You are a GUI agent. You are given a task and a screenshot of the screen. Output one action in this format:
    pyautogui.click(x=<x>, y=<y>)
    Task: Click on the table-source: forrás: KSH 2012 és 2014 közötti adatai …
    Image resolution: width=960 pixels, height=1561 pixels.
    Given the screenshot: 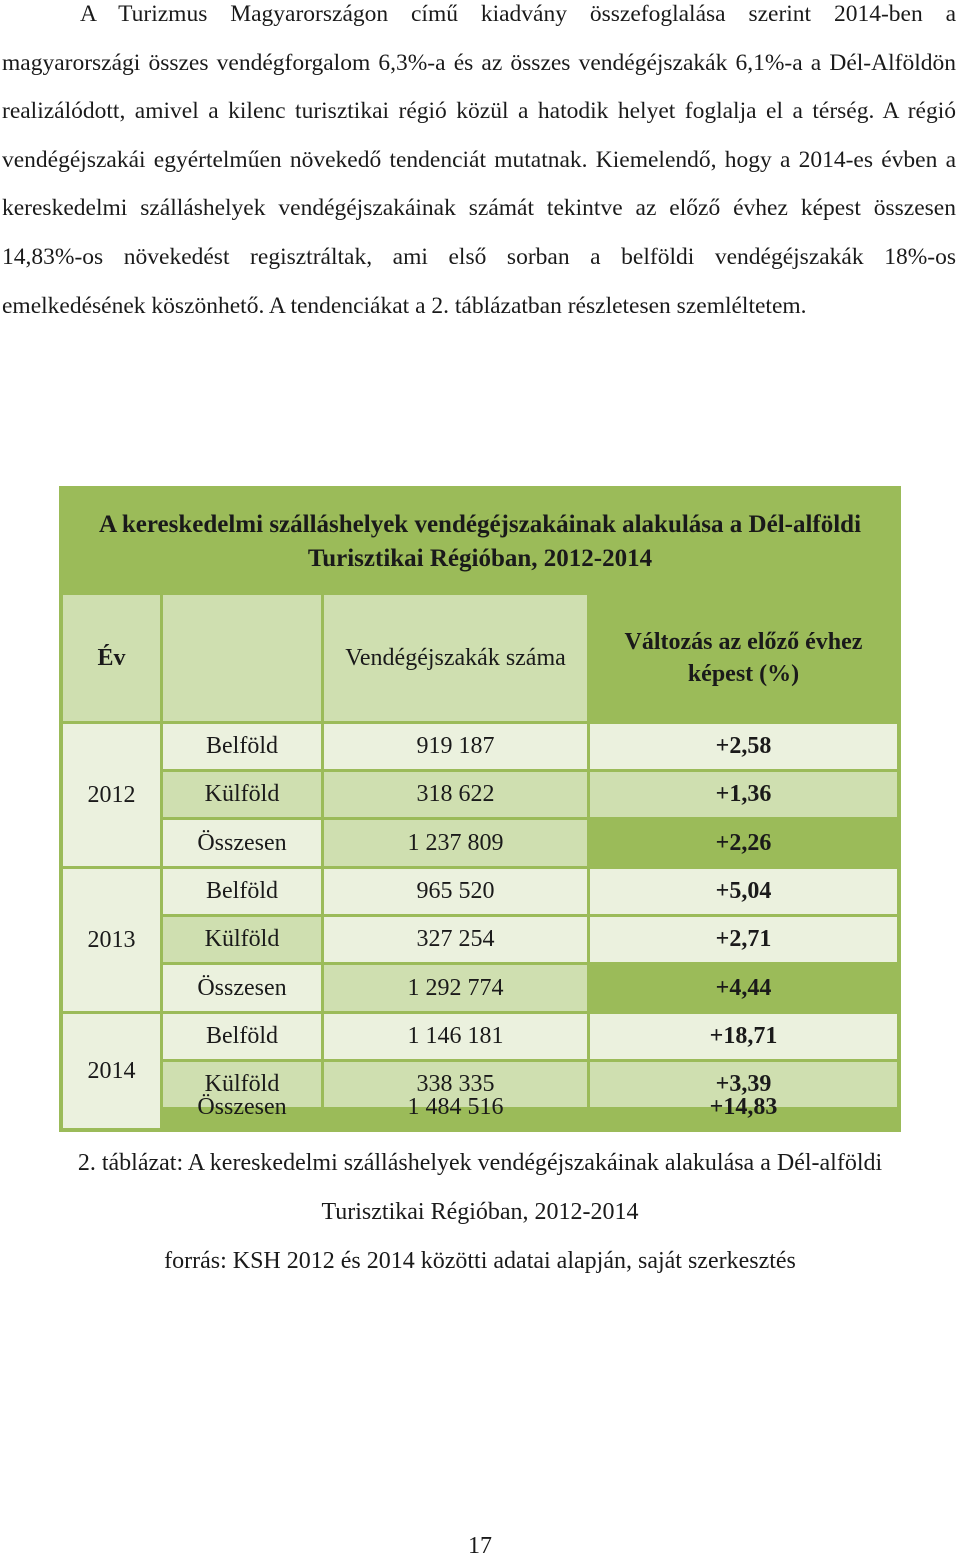 What is the action you would take?
    pyautogui.click(x=480, y=1261)
    